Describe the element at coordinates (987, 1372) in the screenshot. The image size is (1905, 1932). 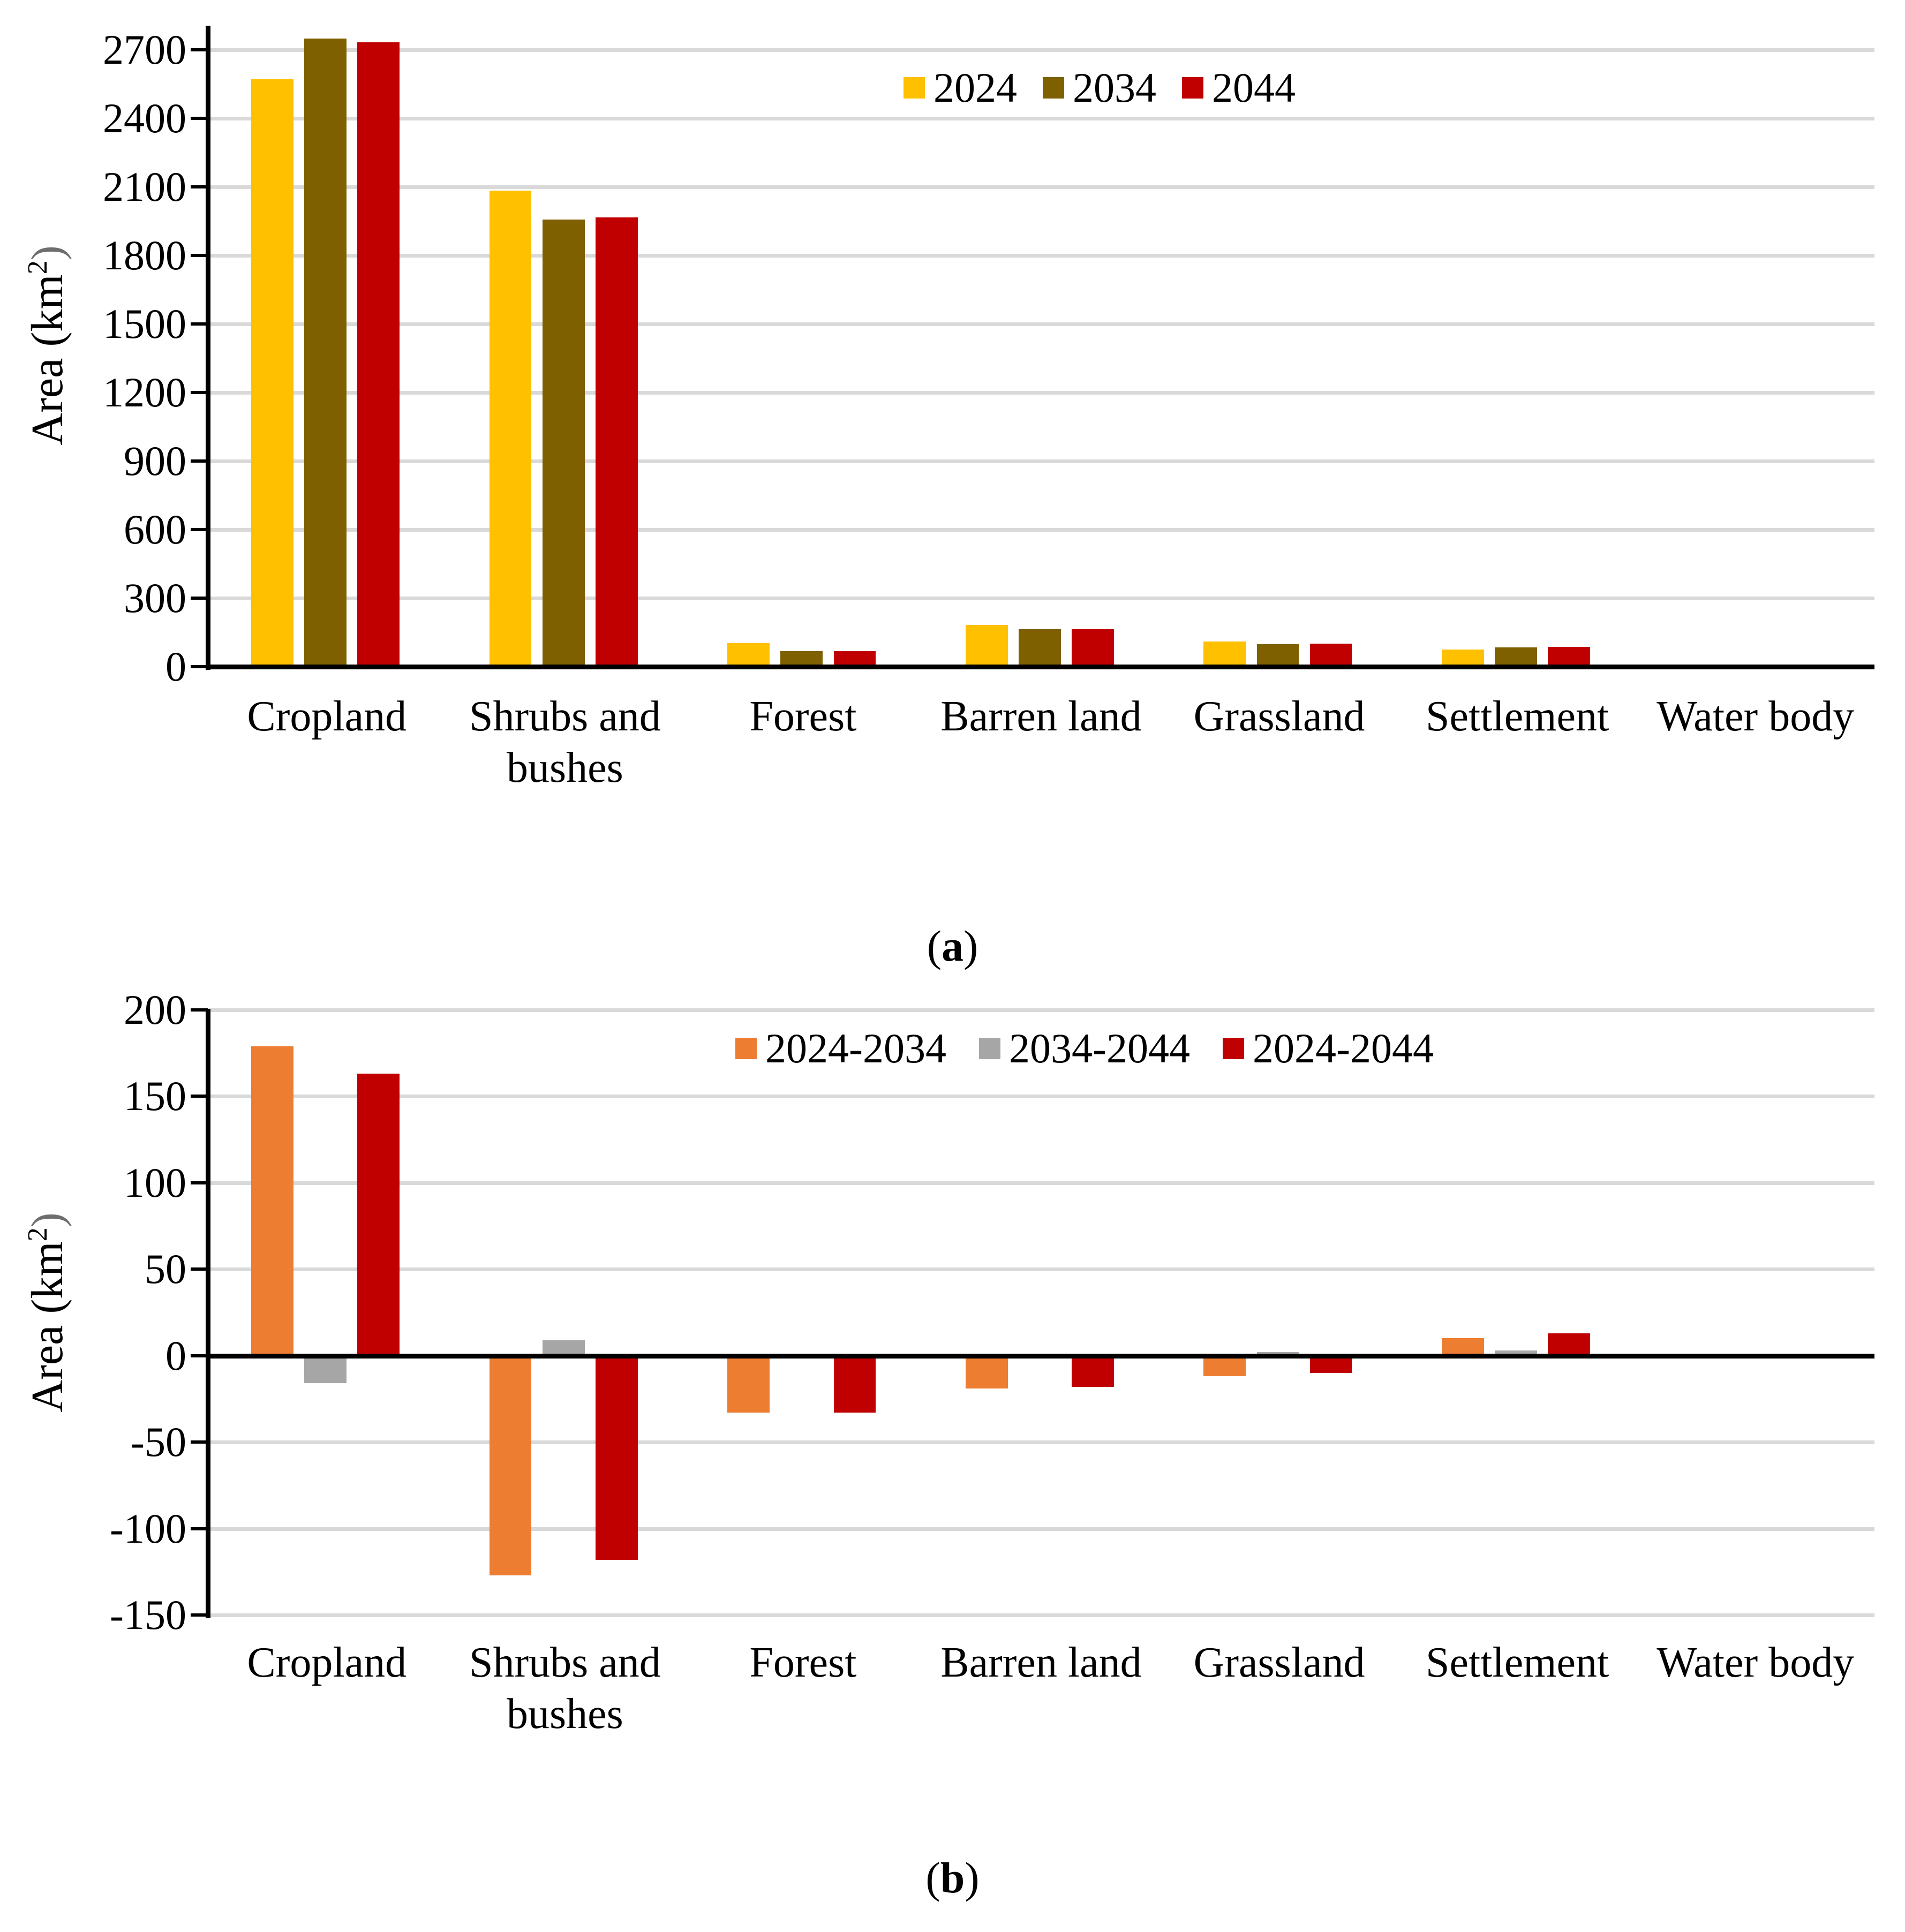
I see `bar-2024-2034-barren-land` at that location.